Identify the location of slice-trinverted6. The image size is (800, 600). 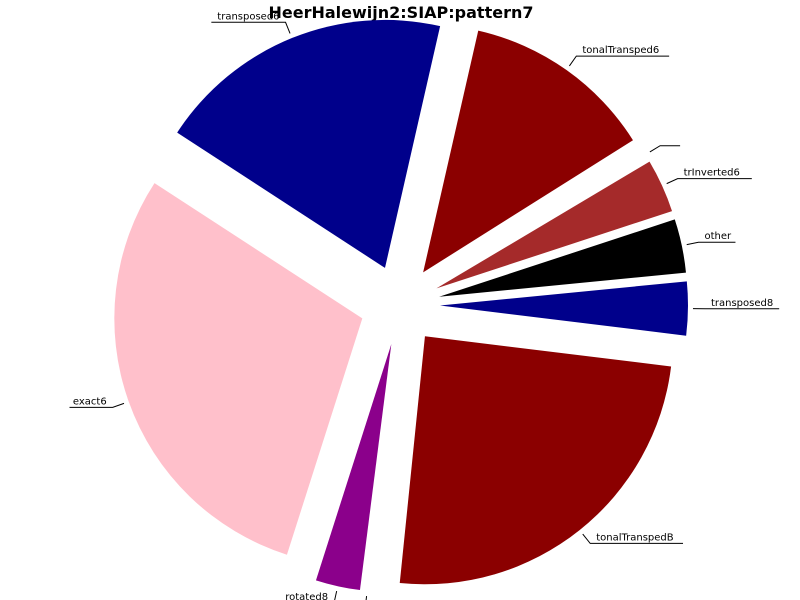
(554, 225).